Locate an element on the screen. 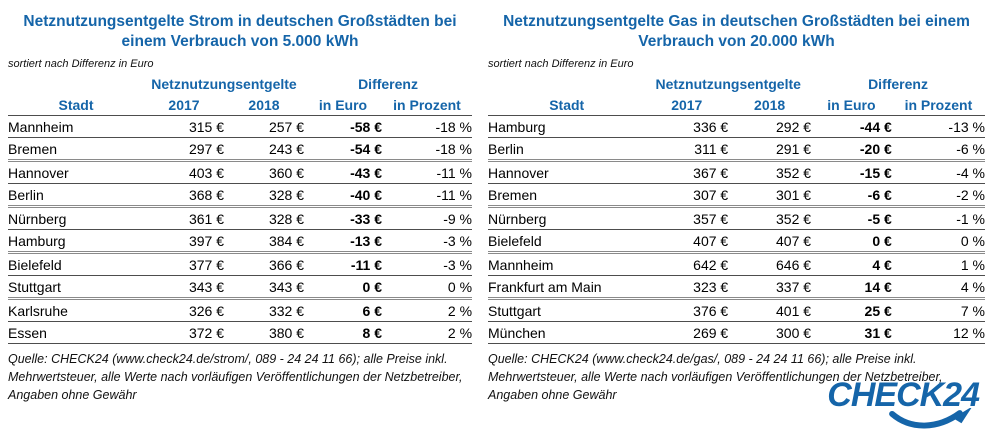 Image resolution: width=991 pixels, height=436 pixels. value-cell: -6 € is located at coordinates (851, 195).